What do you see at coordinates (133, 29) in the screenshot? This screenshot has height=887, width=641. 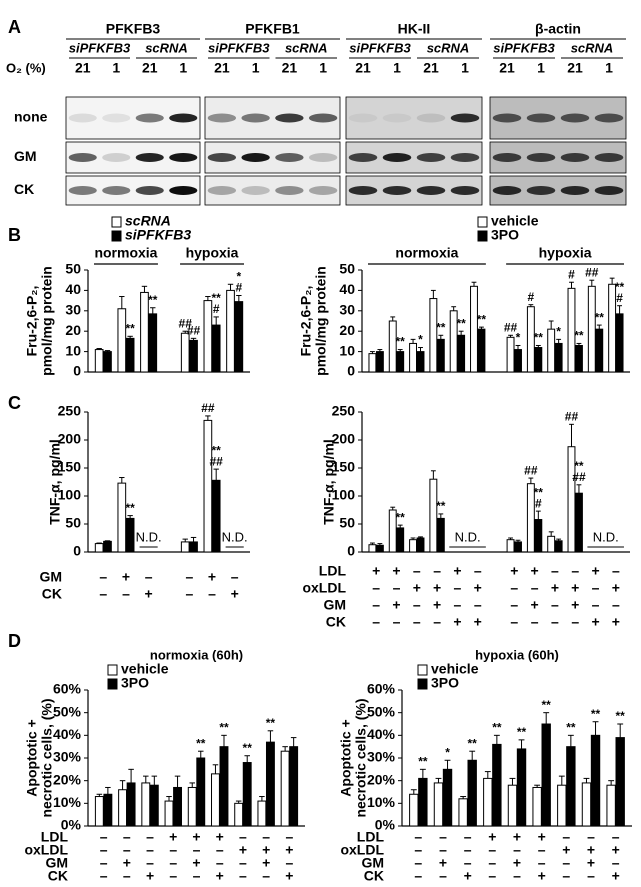 I see `protein-label: PFKFB3` at bounding box center [133, 29].